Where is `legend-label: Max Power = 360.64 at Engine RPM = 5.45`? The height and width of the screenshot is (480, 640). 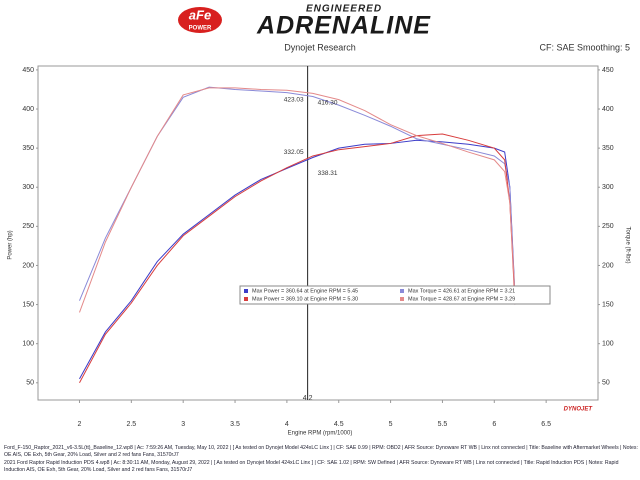
legend-label: Max Power = 360.64 at Engine RPM = 5.45 is located at coordinates (305, 291).